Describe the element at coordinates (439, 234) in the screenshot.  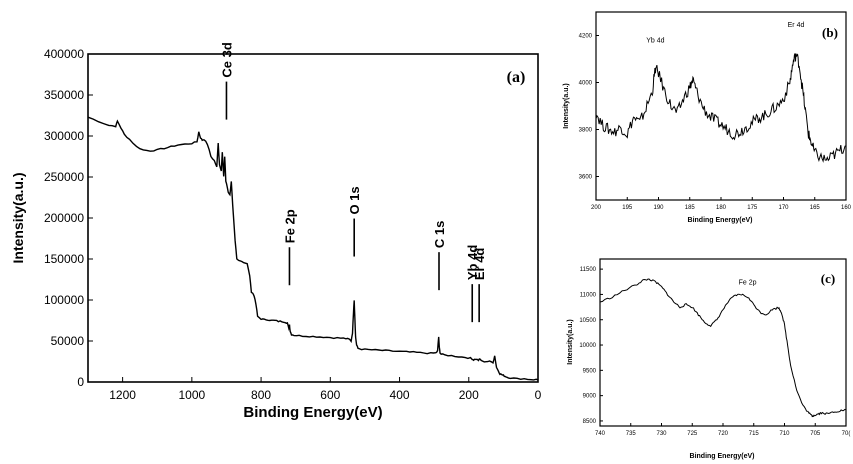
I see `panel-a-peak-label: C 1s` at that location.